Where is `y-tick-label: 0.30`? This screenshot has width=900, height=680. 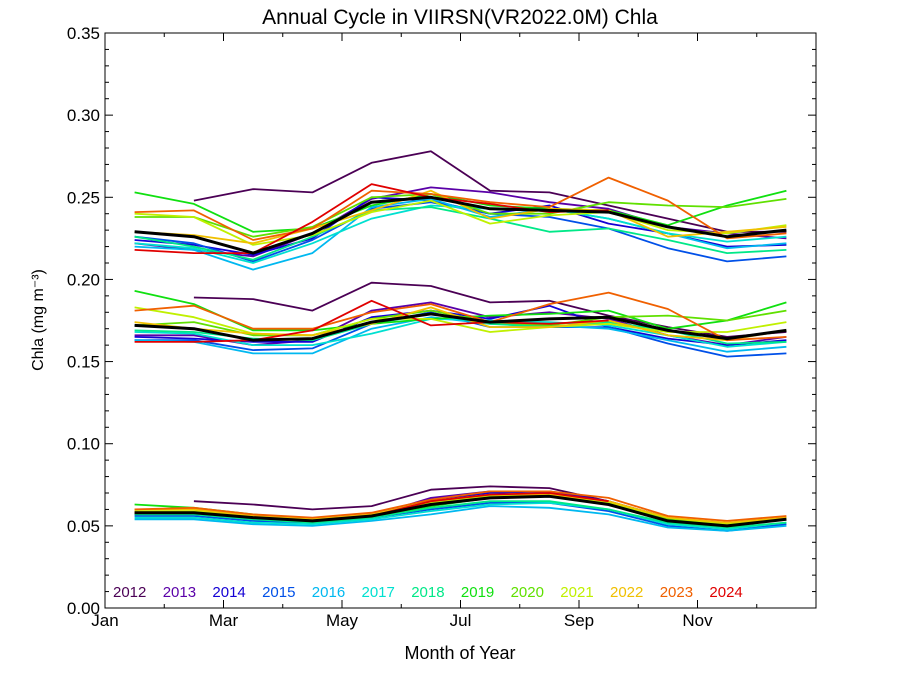 y-tick-label: 0.30 is located at coordinates (83, 115).